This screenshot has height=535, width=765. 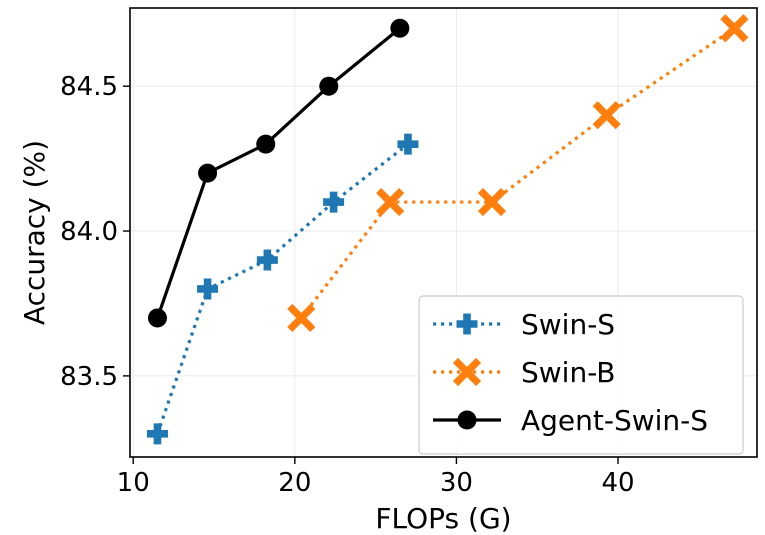 I want to click on x-axis-title: FLOPs (G), so click(x=443, y=518).